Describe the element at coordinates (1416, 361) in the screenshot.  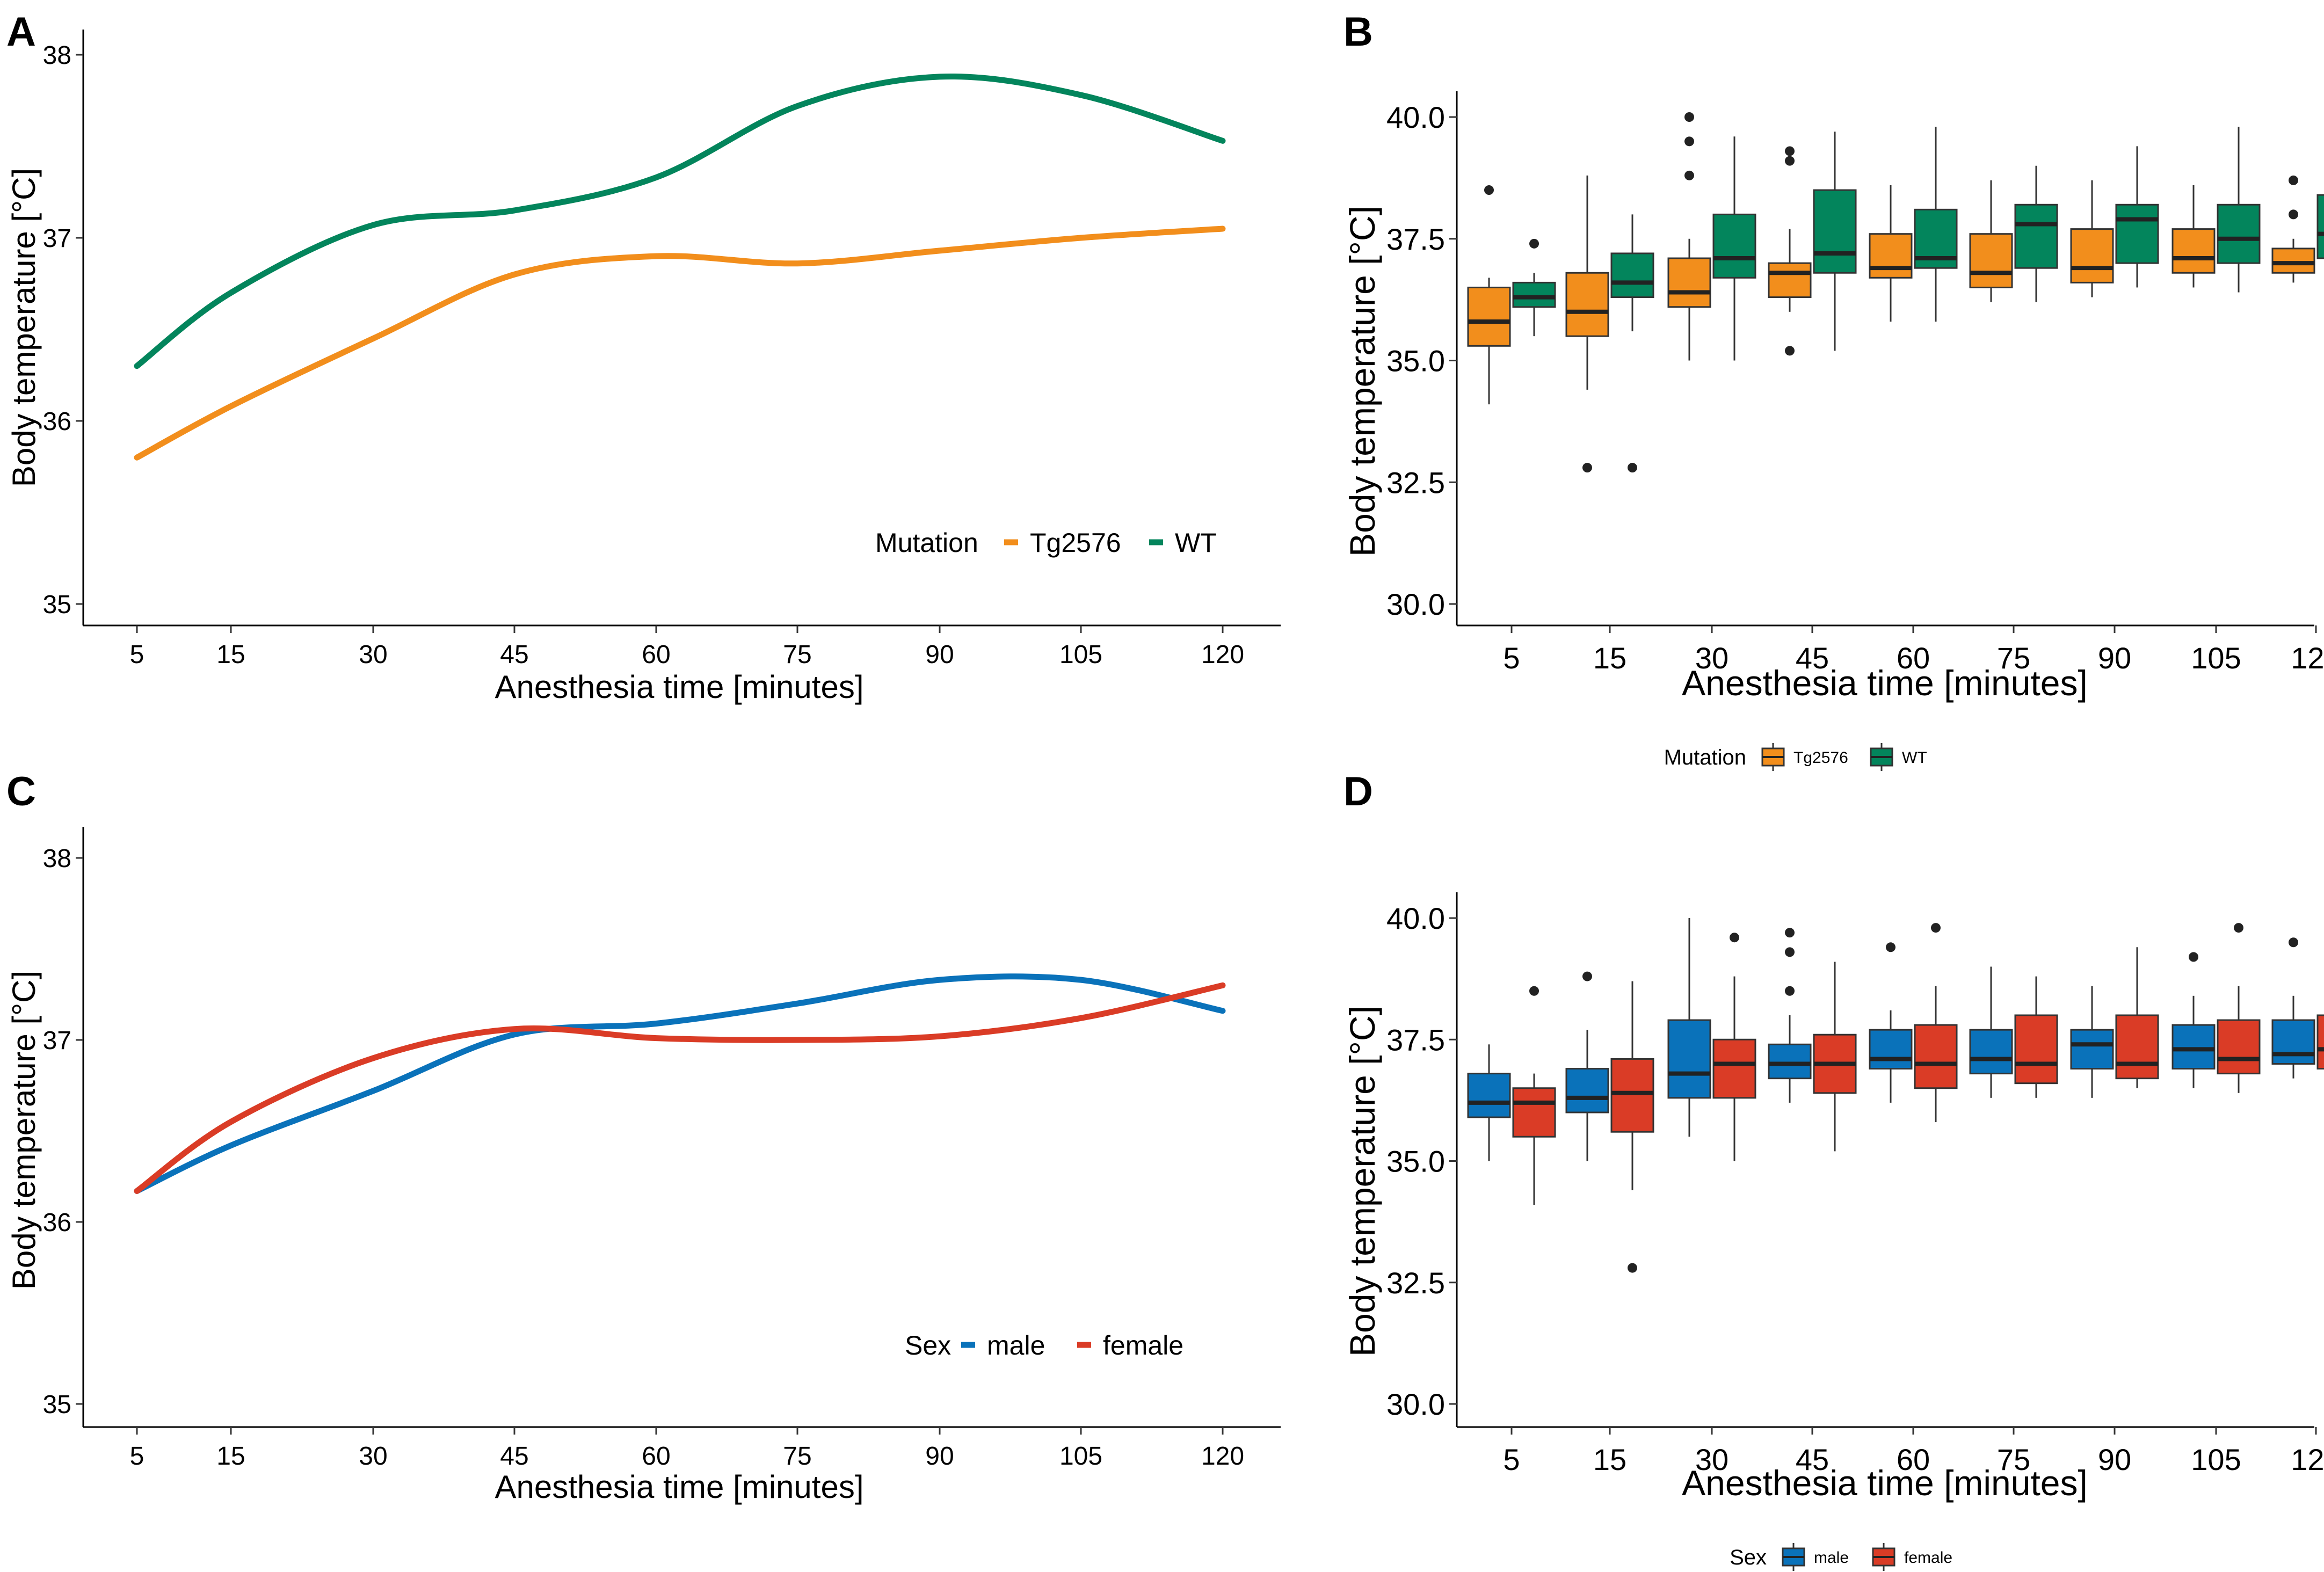
I see `y-tick-label: 35.0` at that location.